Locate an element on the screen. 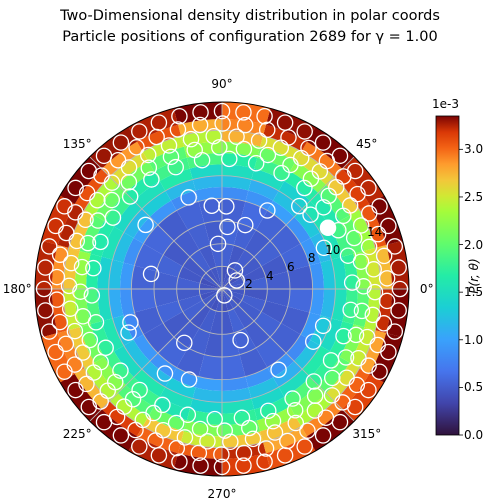 This screenshot has height=501, width=500. angle-tick-label: 90° is located at coordinates (221, 84).